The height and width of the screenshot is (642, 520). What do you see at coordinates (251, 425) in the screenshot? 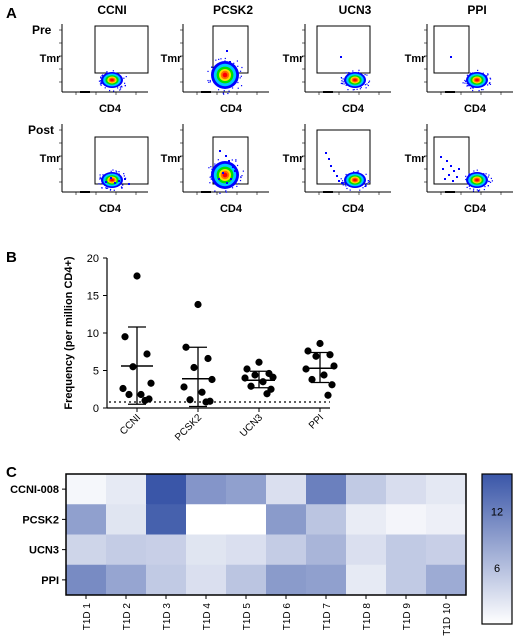
I see `x-tick-label: UCN3` at bounding box center [251, 425].